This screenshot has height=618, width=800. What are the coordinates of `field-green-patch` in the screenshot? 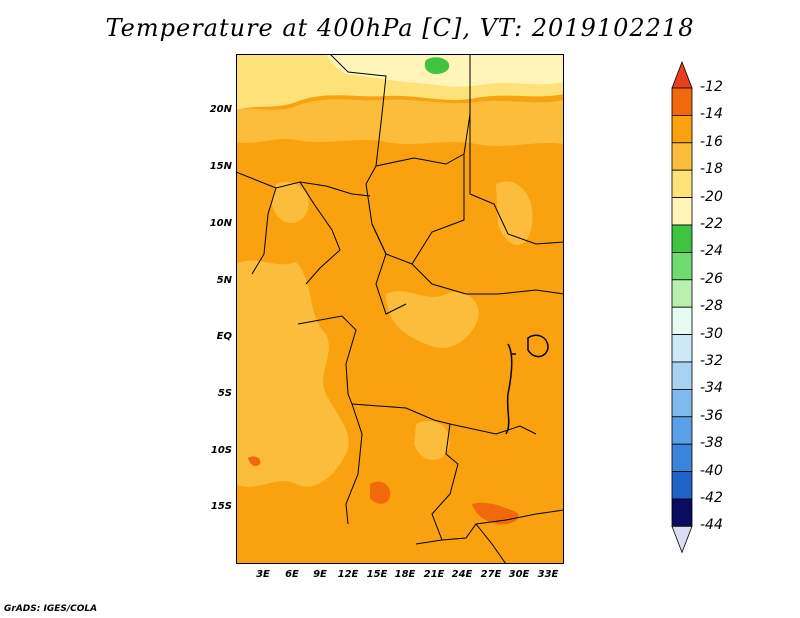 It's located at (437, 65).